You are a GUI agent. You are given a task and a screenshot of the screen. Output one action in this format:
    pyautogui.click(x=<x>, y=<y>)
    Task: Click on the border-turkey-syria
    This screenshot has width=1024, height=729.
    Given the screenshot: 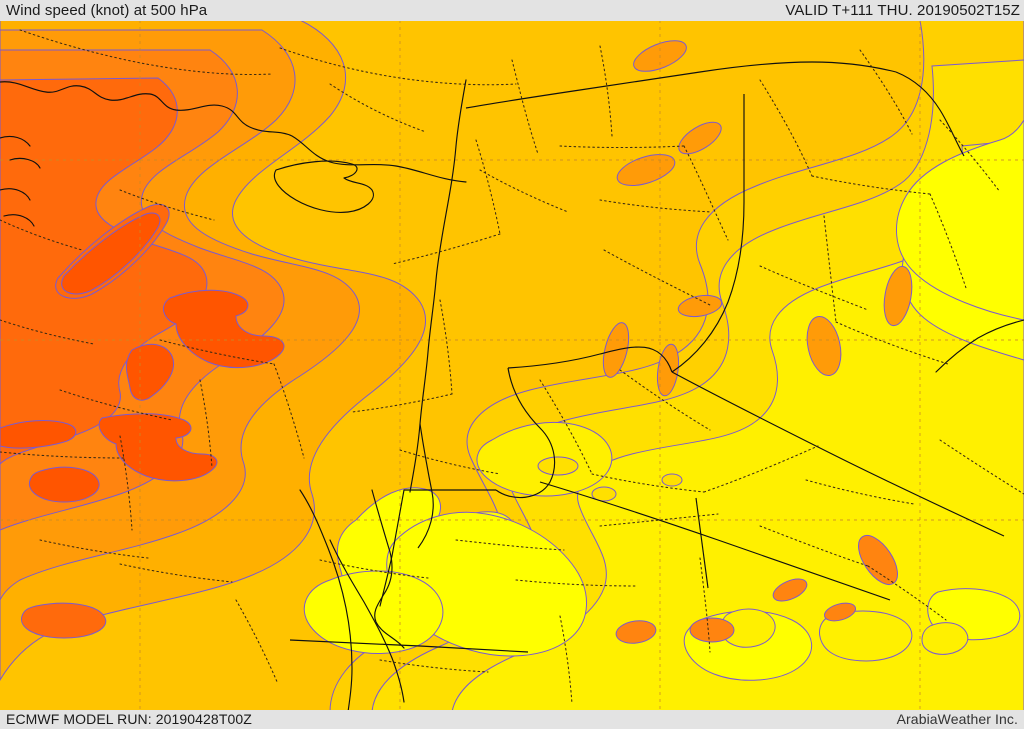 What is the action you would take?
    pyautogui.click(x=681, y=85)
    